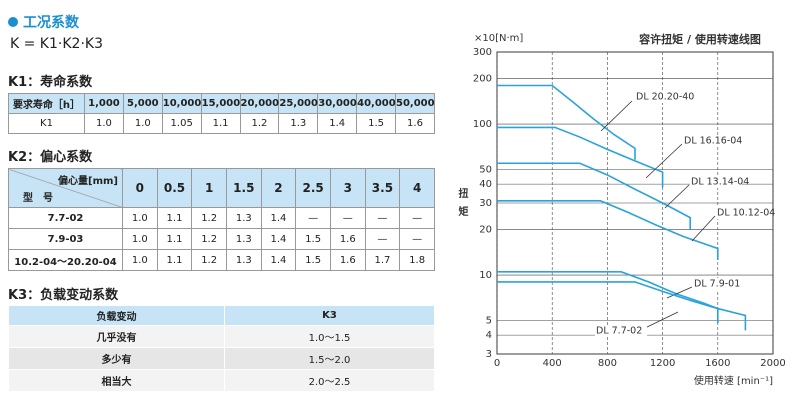 This screenshot has height=417, width=796. What do you see at coordinates (347, 188) in the screenshot?
I see `header-cell: 3` at bounding box center [347, 188].